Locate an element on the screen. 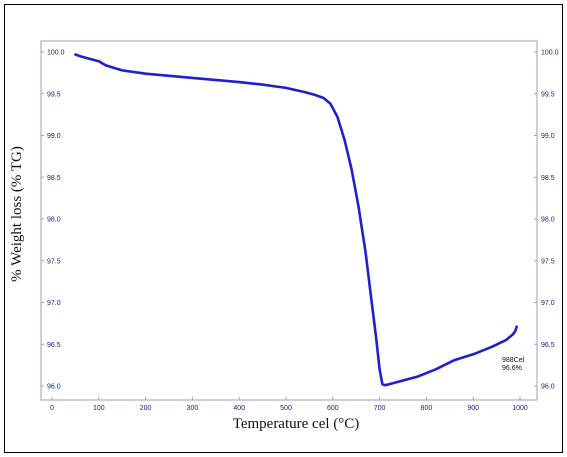 The width and height of the screenshot is (567, 457). y-ticks-left: 100.0 99.5 99.0 98.5 98.0 97.5 97.0 96.5 96.0 is located at coordinates (53, 220).